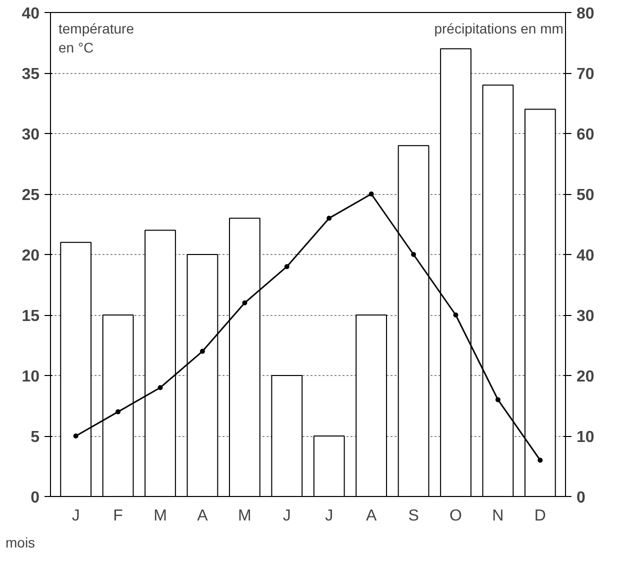  Describe the element at coordinates (499, 28) in the screenshot. I see `y2-axis-title: précipitations en mm` at that location.